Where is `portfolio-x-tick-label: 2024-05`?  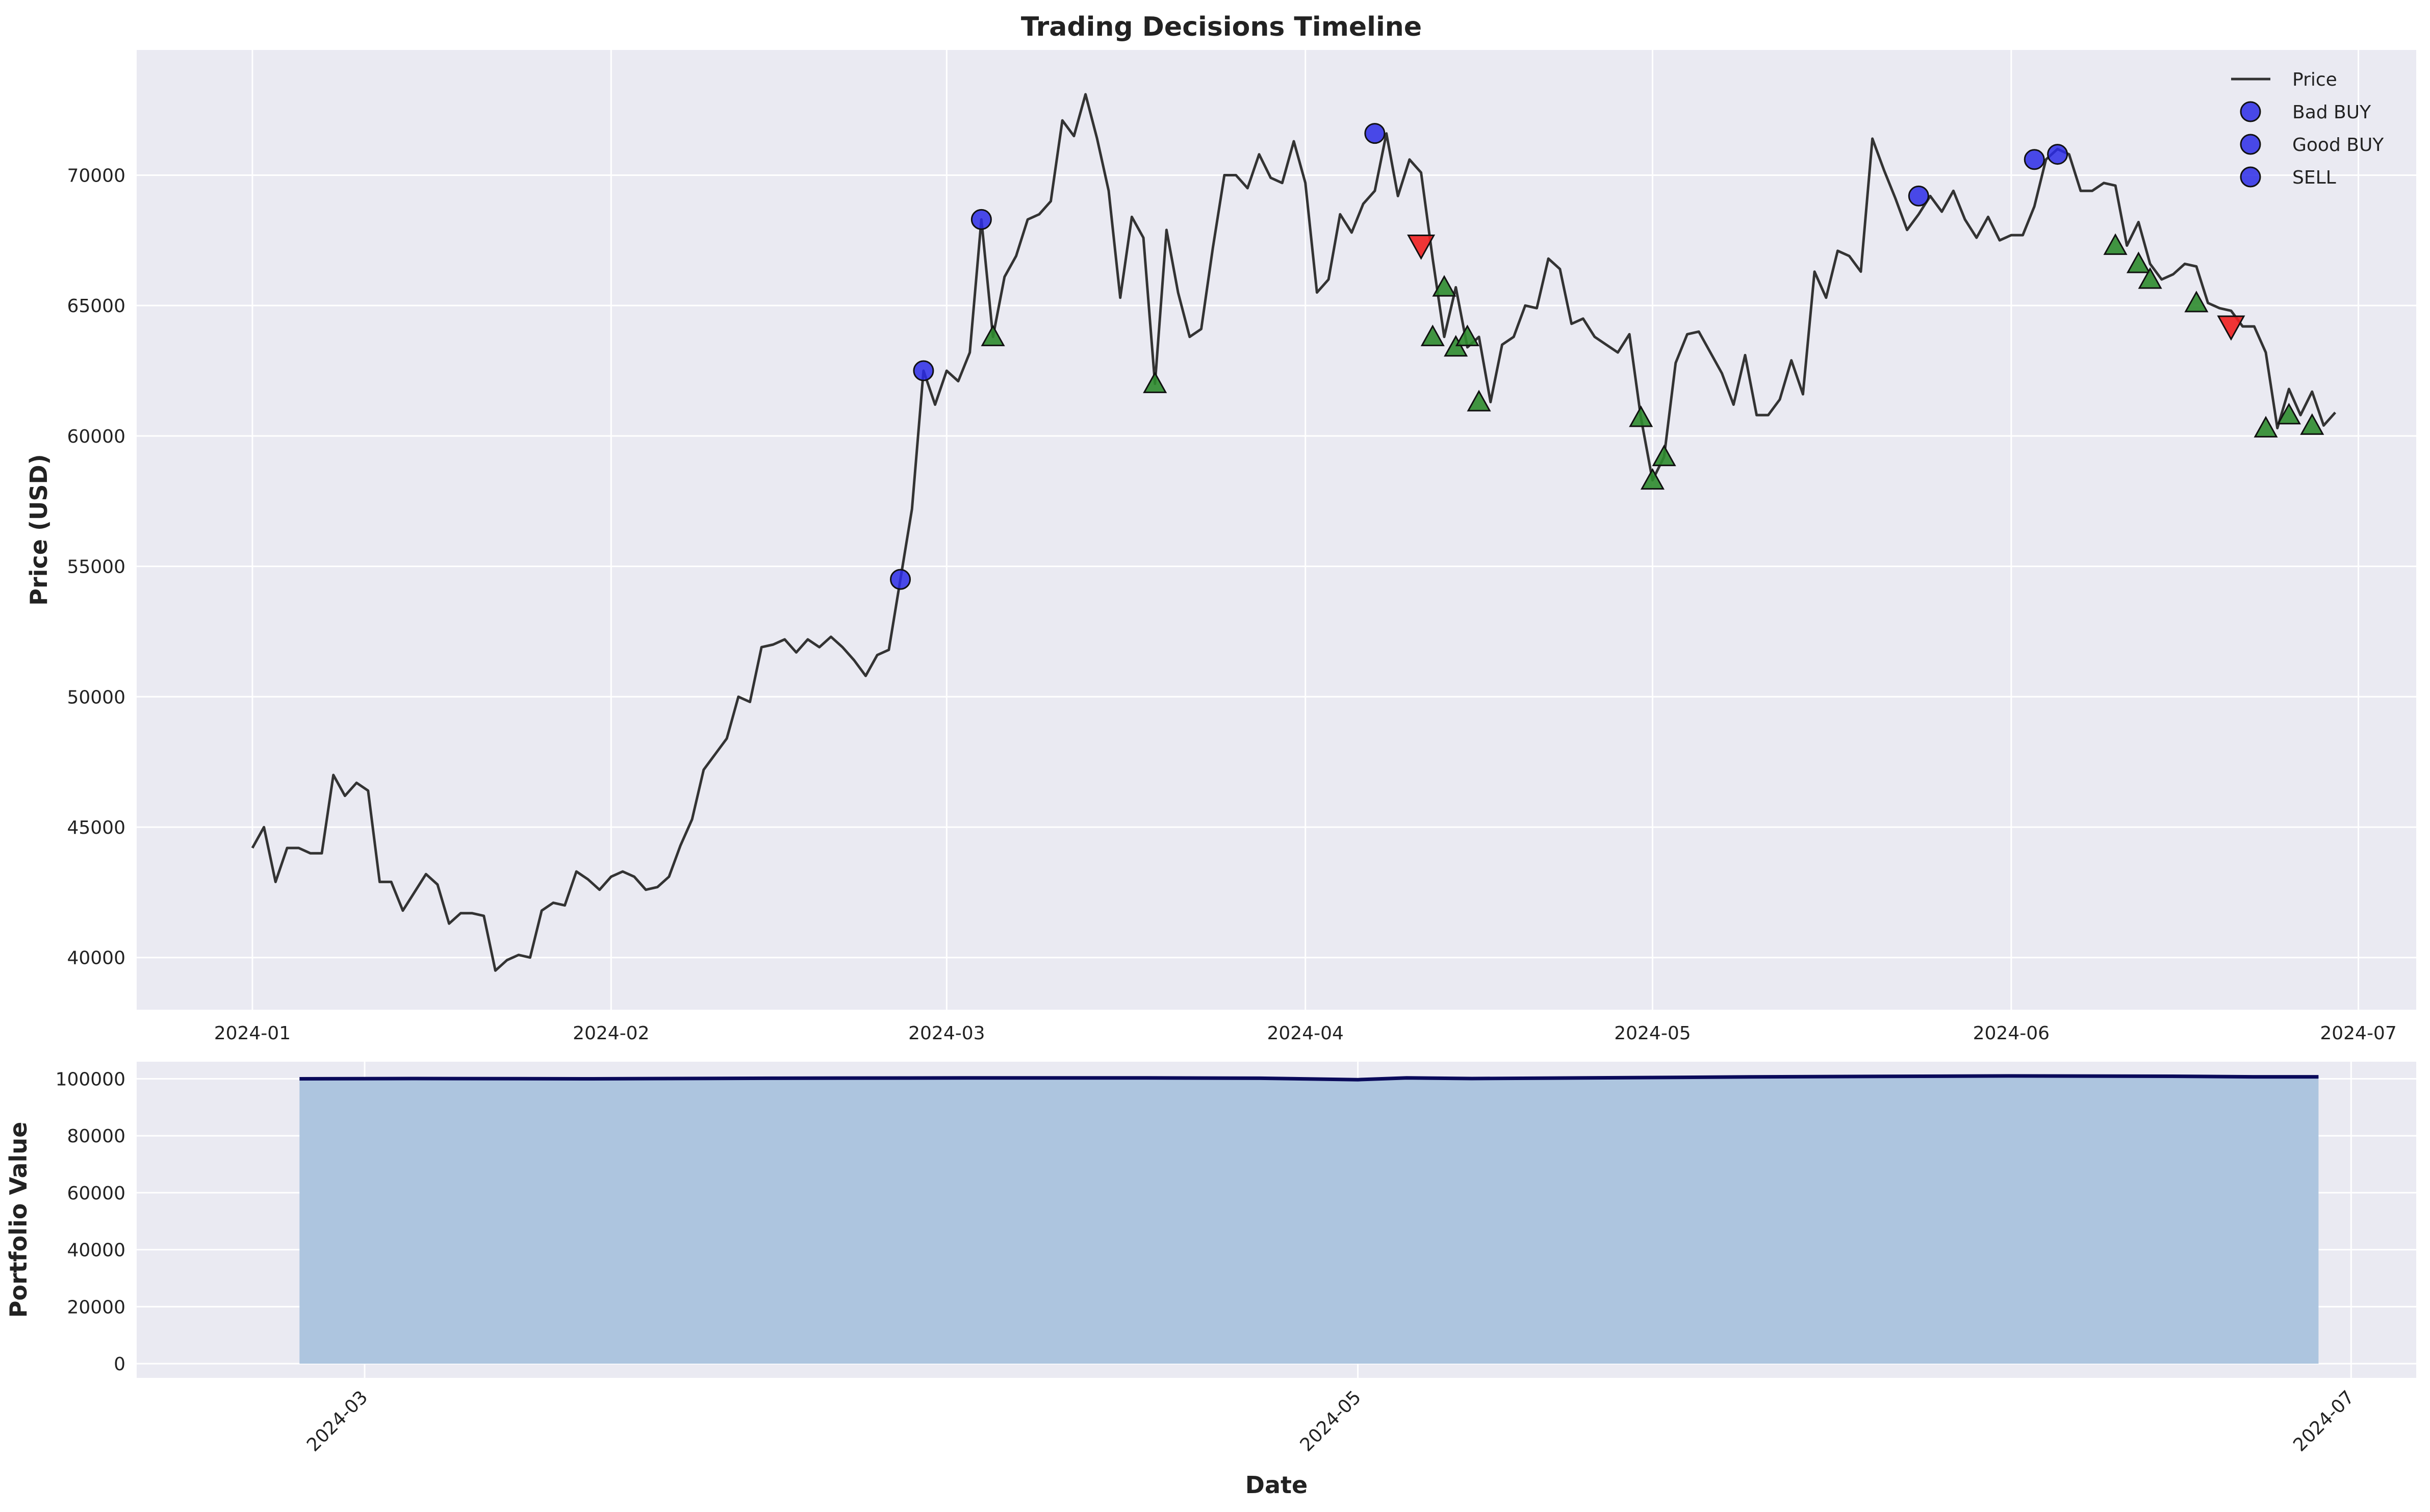
portfolio-x-tick-label: 2024-05 is located at coordinates (1331, 1421).